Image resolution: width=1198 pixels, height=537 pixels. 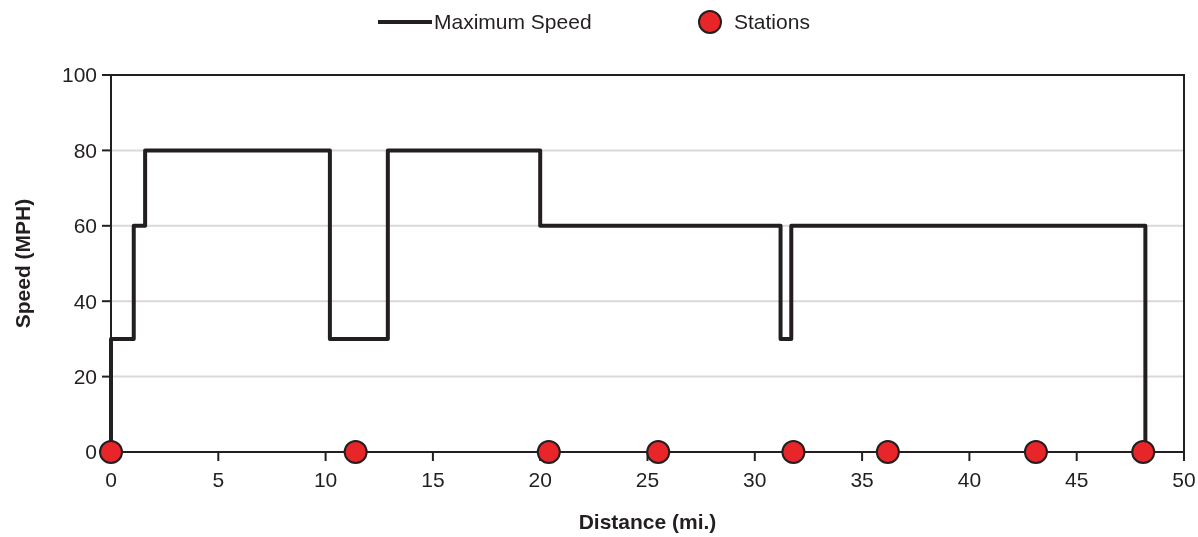 What do you see at coordinates (85, 376) in the screenshot?
I see `y-tick-label: 20` at bounding box center [85, 376].